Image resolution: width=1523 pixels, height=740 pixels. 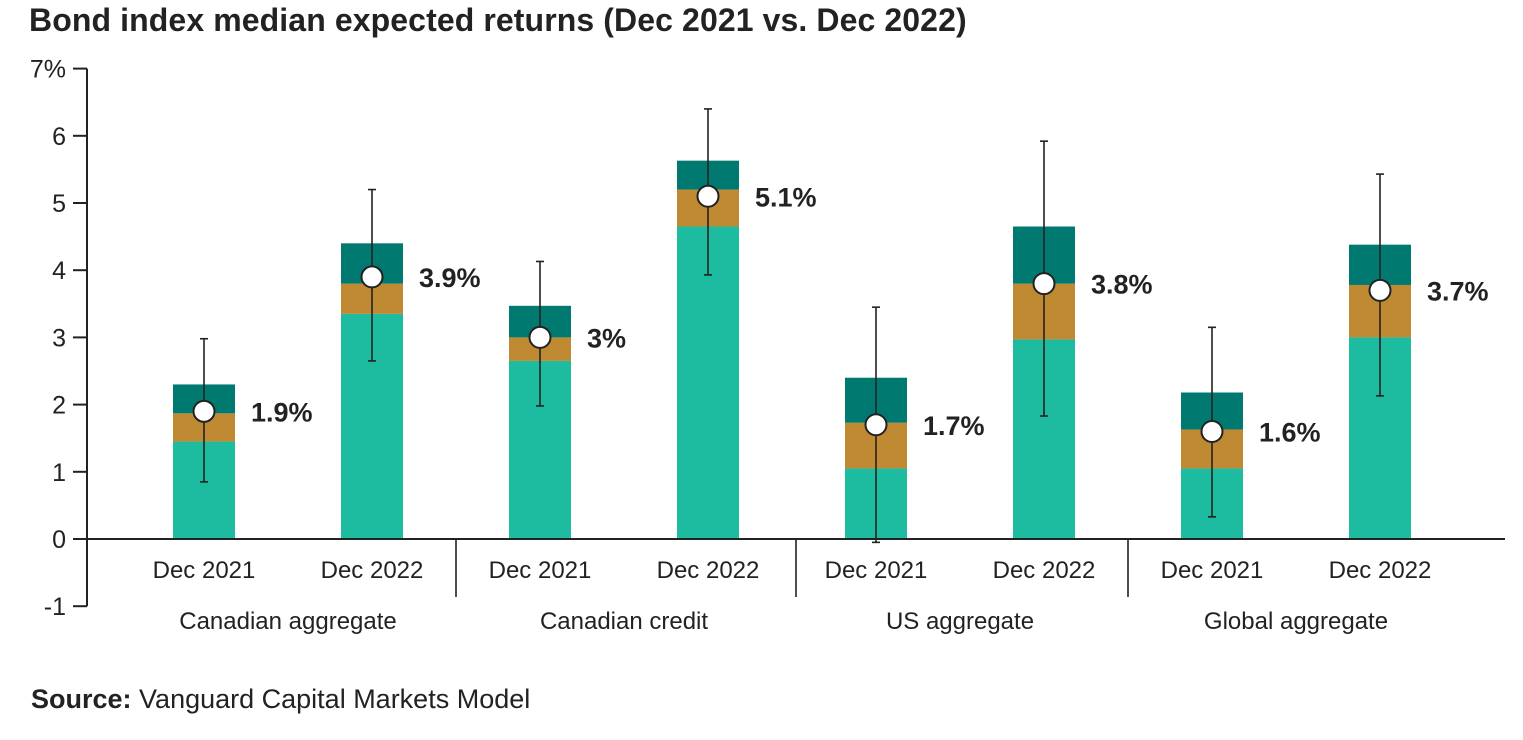 What do you see at coordinates (1122, 285) in the screenshot?
I see `data-label: 3.8%` at bounding box center [1122, 285].